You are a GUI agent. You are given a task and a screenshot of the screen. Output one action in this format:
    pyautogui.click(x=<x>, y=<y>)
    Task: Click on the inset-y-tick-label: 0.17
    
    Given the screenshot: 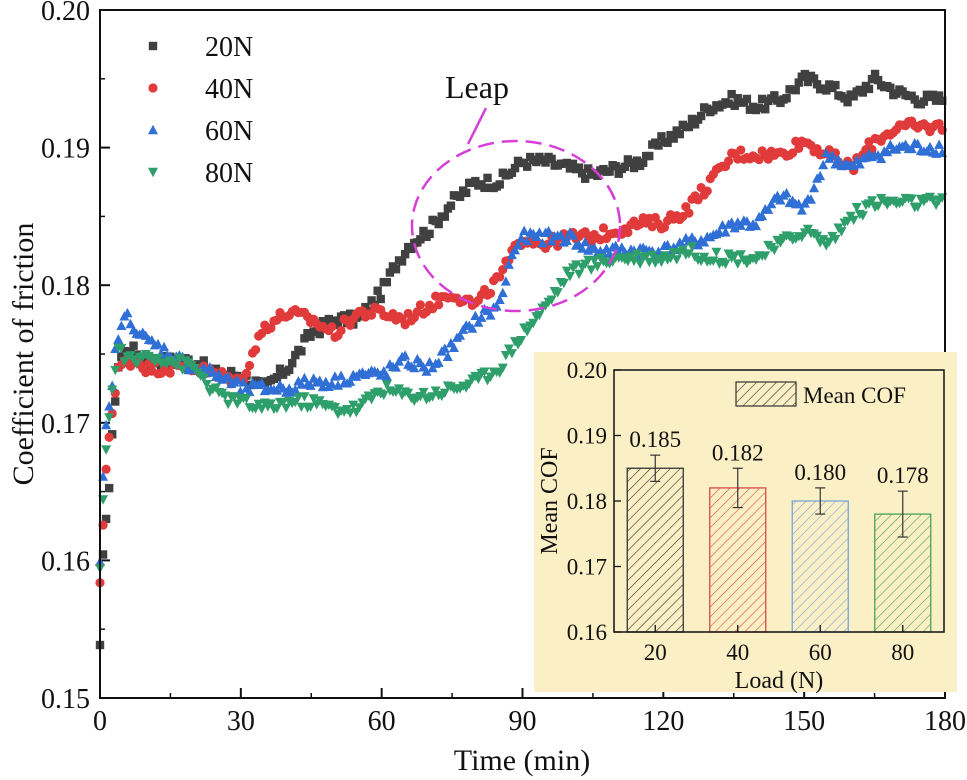 What is the action you would take?
    pyautogui.click(x=587, y=567)
    